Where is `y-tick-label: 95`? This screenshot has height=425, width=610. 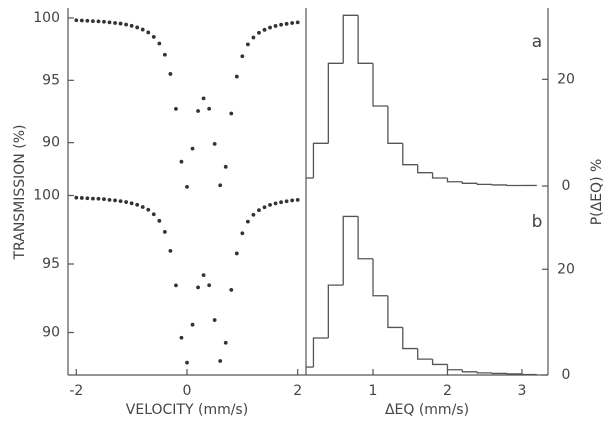 y-tick-label: 95 is located at coordinates (51, 80).